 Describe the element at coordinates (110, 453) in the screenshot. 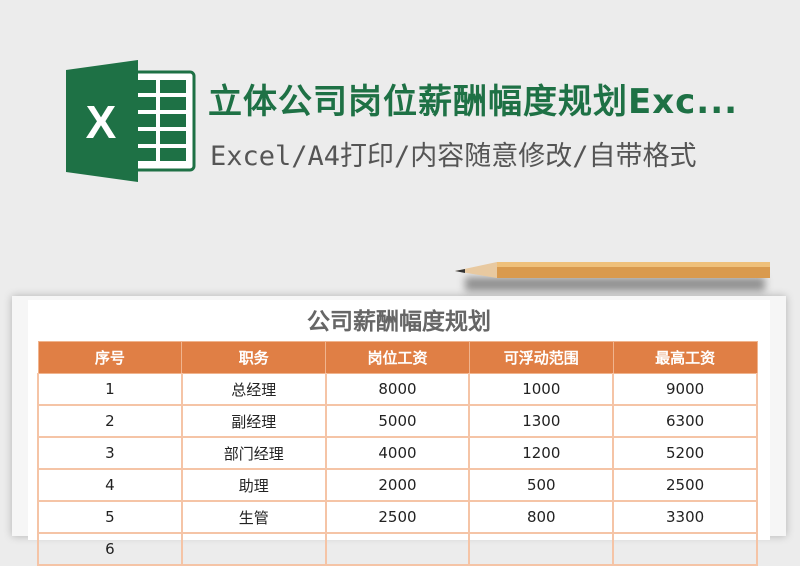

I see `table-cell: 3` at that location.